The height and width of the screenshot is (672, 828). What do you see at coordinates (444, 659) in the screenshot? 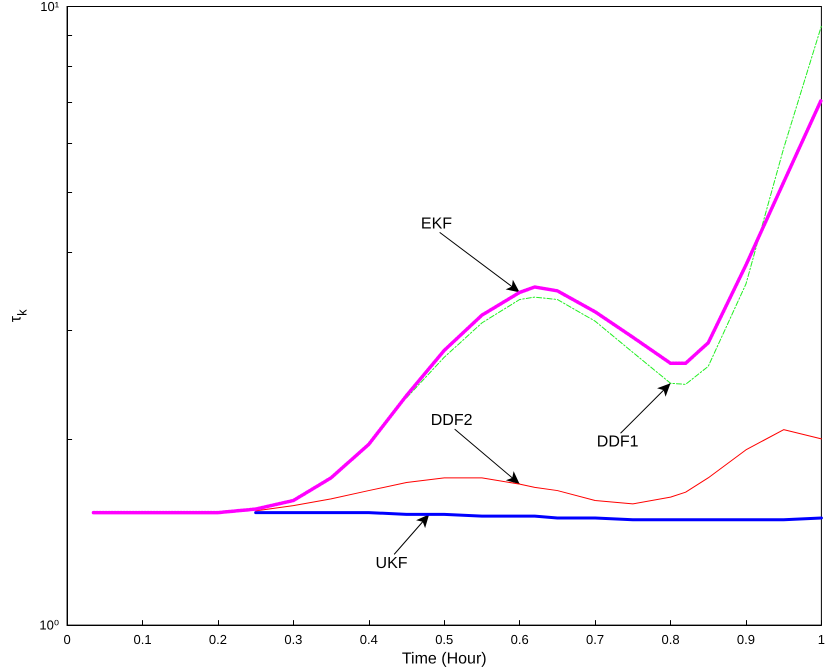
I see `x-axis-title: Time (Hour)` at bounding box center [444, 659].